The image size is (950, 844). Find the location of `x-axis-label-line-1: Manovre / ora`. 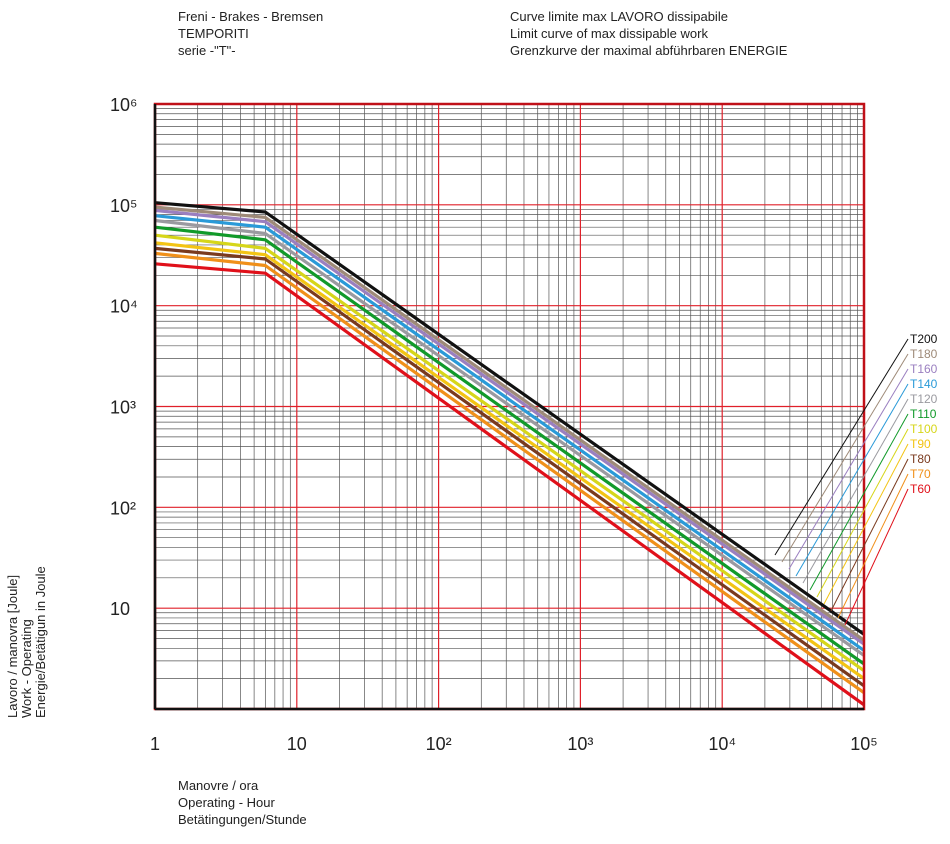

x-axis-label-line-1: Manovre / ora is located at coordinates (218, 785).